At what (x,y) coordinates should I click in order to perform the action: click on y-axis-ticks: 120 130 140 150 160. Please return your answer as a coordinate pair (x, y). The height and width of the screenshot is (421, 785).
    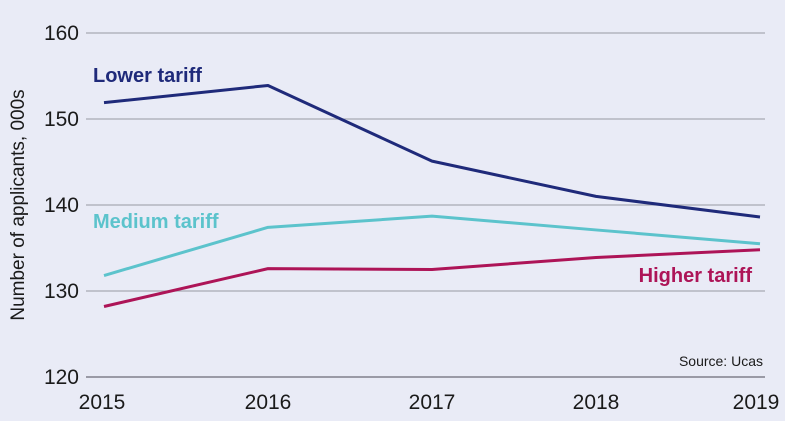
    Looking at the image, I should click on (61, 205).